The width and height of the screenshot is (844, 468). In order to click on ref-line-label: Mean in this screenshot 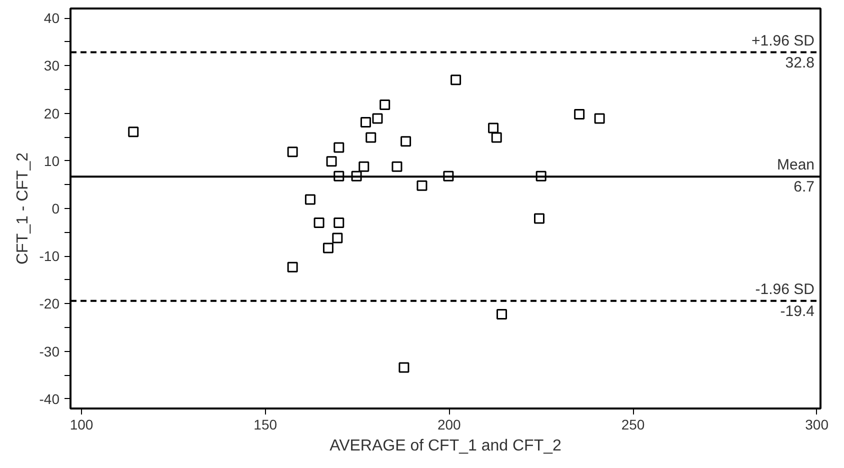, I will do `click(795, 165)`.